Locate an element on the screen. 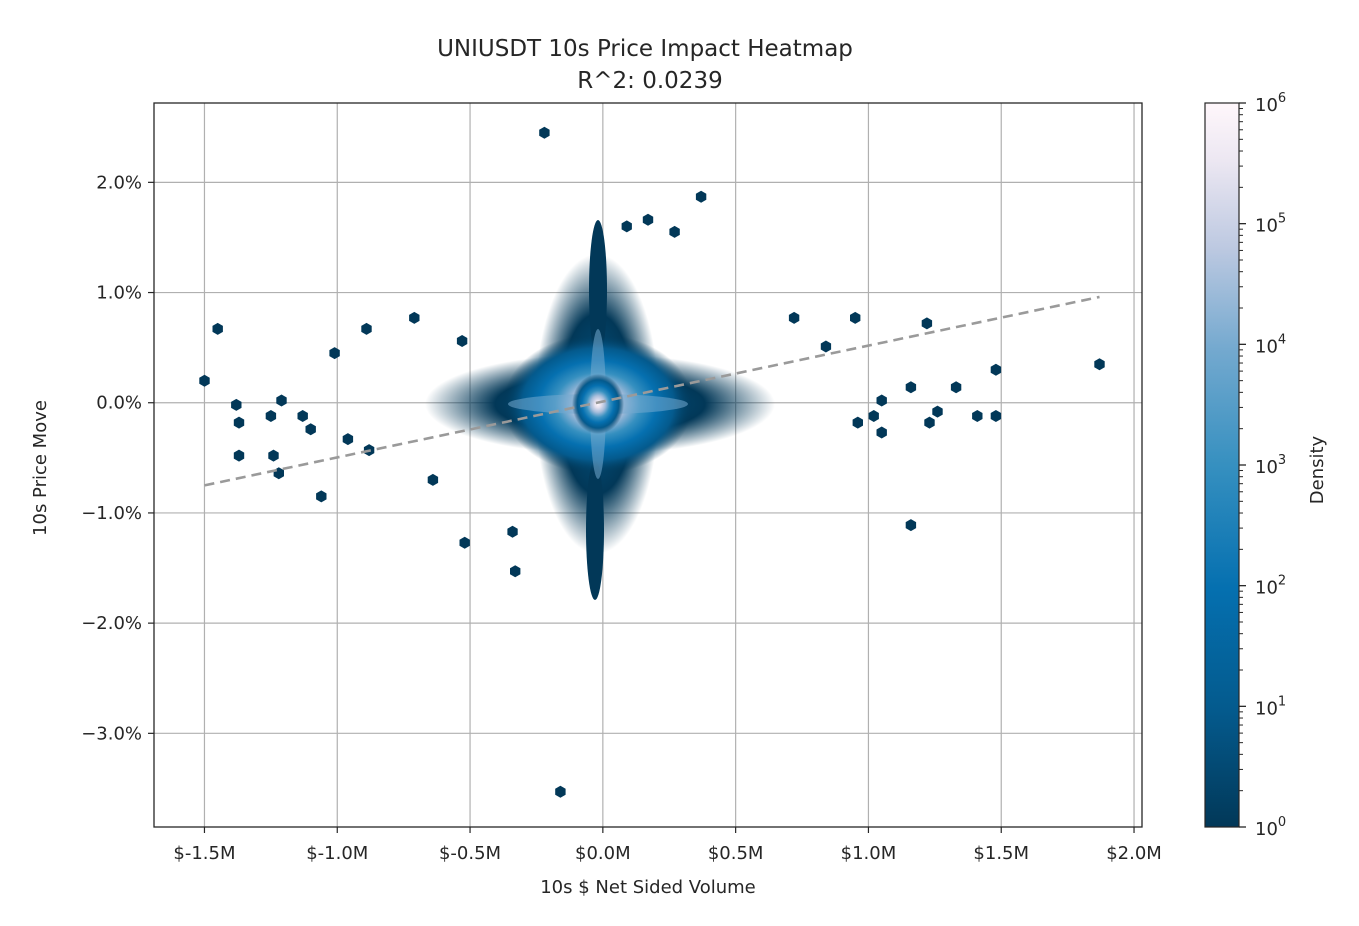 The width and height of the screenshot is (1359, 926). colorbar-tick-label: 10¹ is located at coordinates (1270, 706).